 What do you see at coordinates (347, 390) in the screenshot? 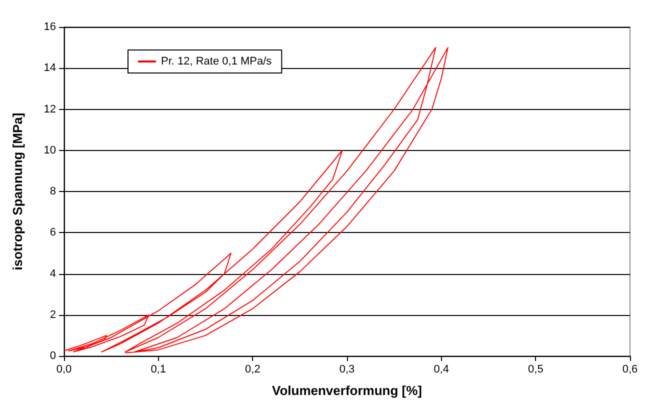
I see `x-axis-title: Volumenverformung [%]` at bounding box center [347, 390].